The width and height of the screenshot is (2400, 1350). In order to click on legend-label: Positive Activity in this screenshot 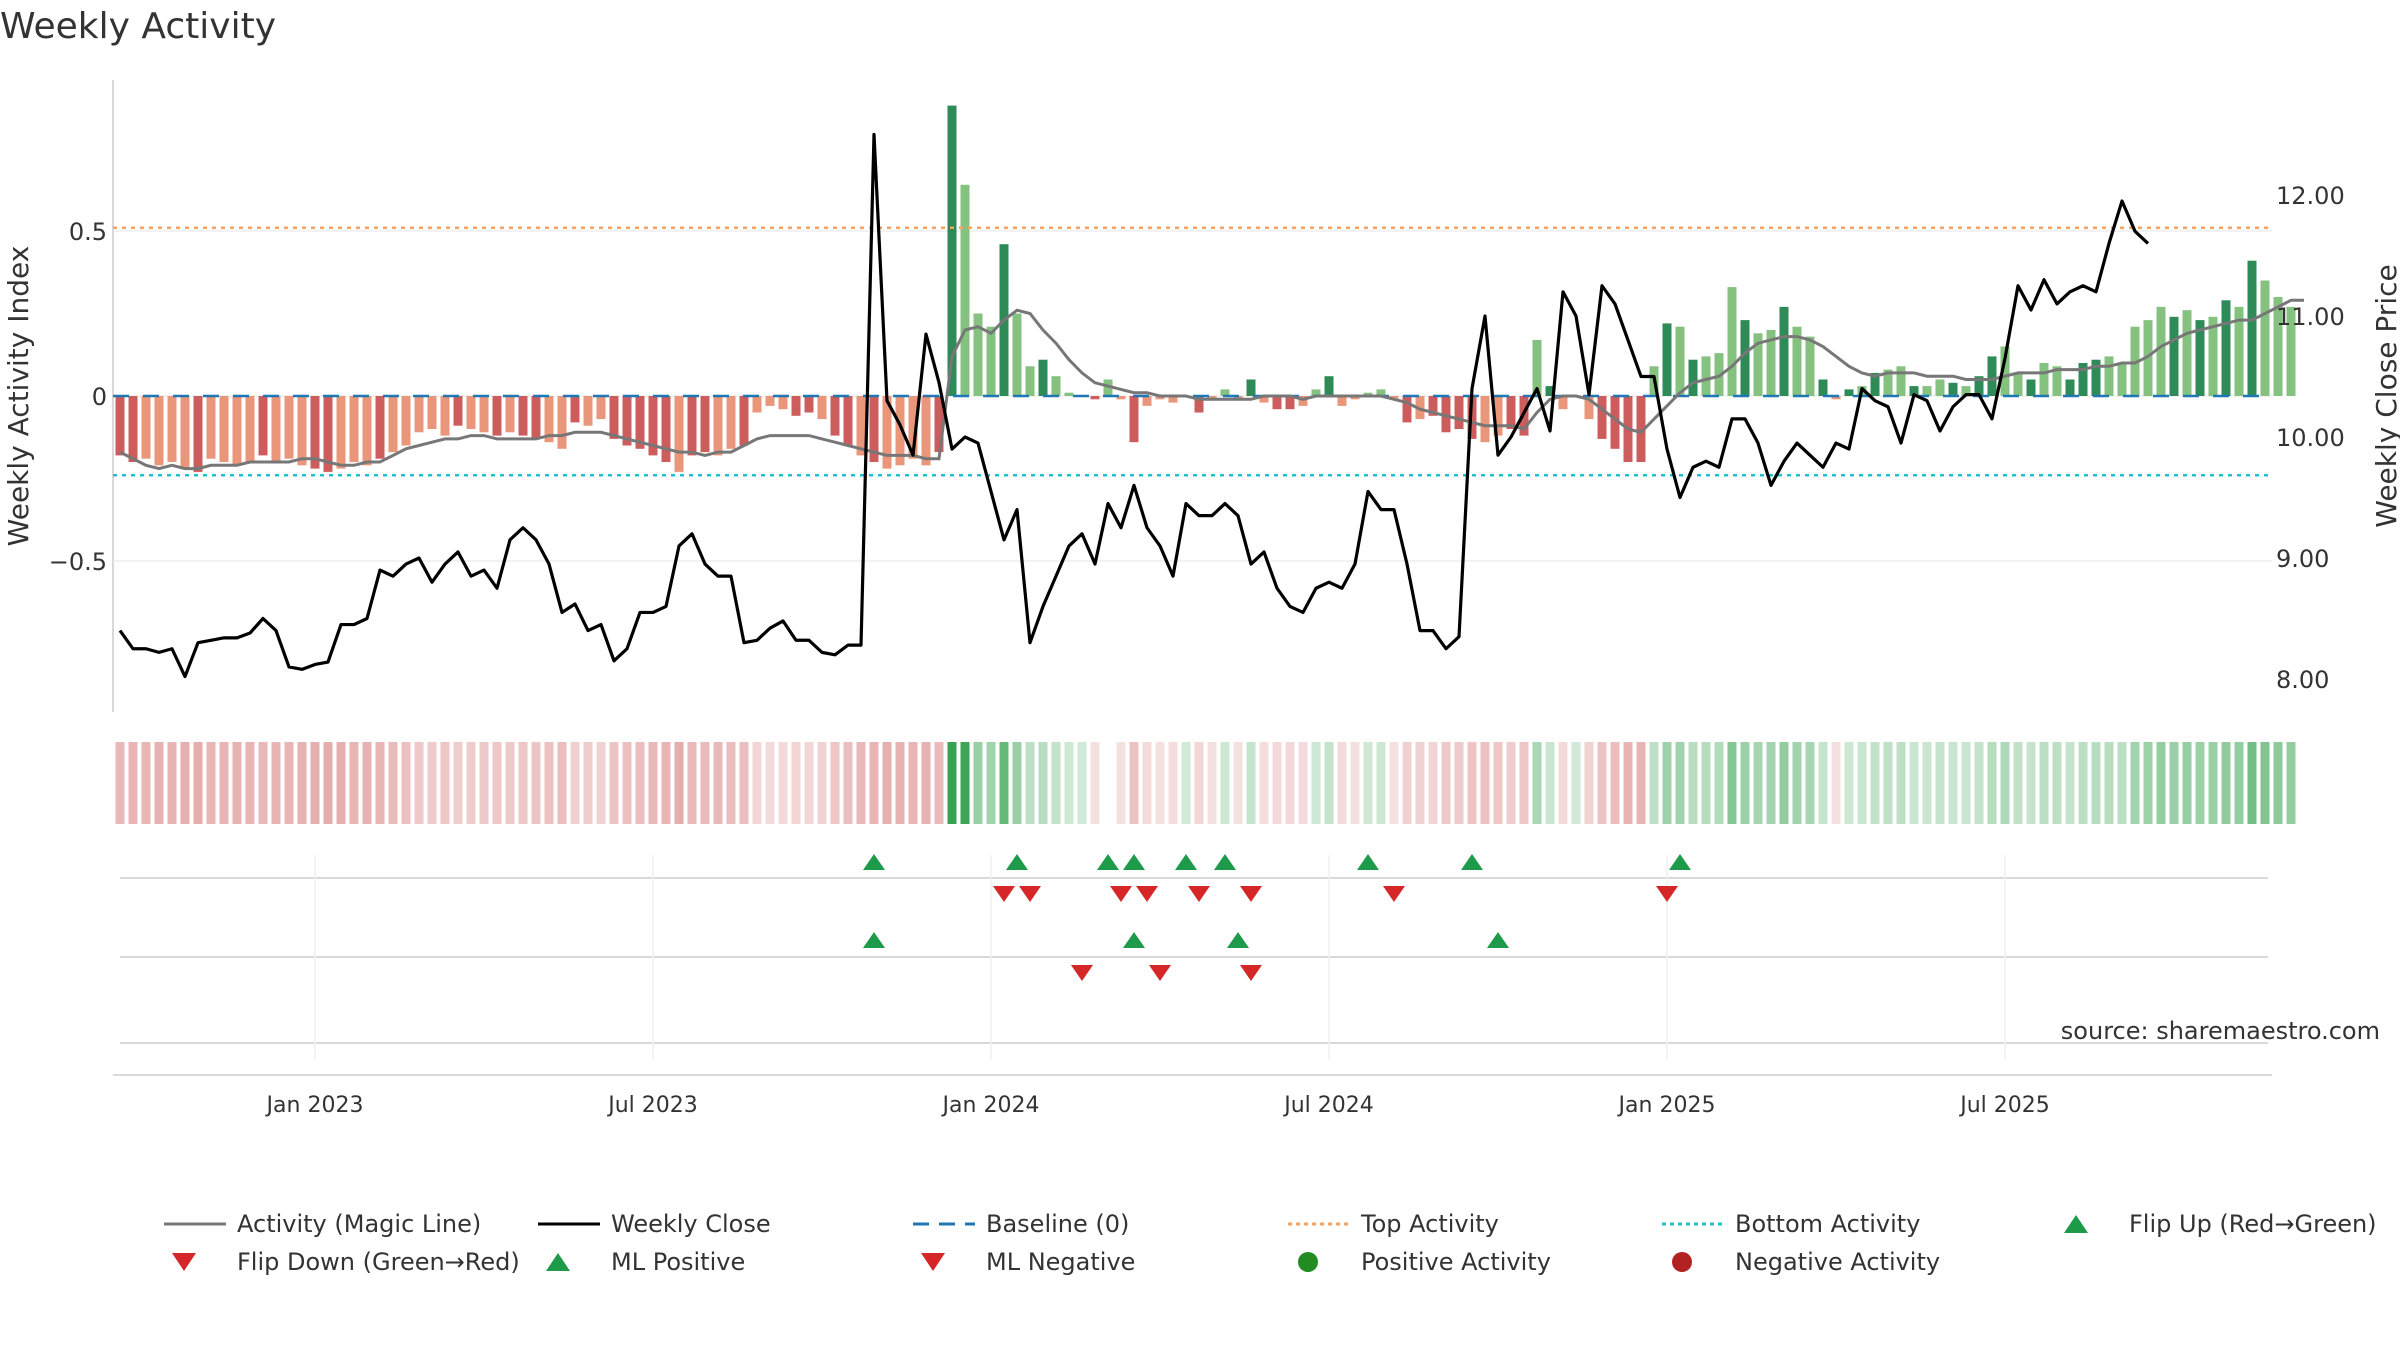, I will do `click(1456, 1262)`.